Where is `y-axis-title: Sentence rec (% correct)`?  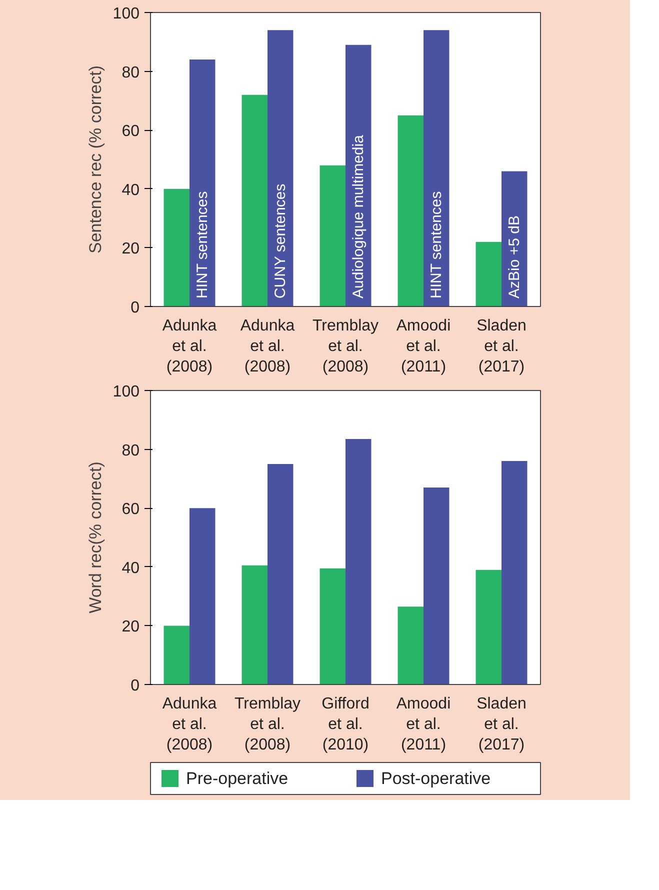 y-axis-title: Sentence rec (% correct) is located at coordinates (95, 159).